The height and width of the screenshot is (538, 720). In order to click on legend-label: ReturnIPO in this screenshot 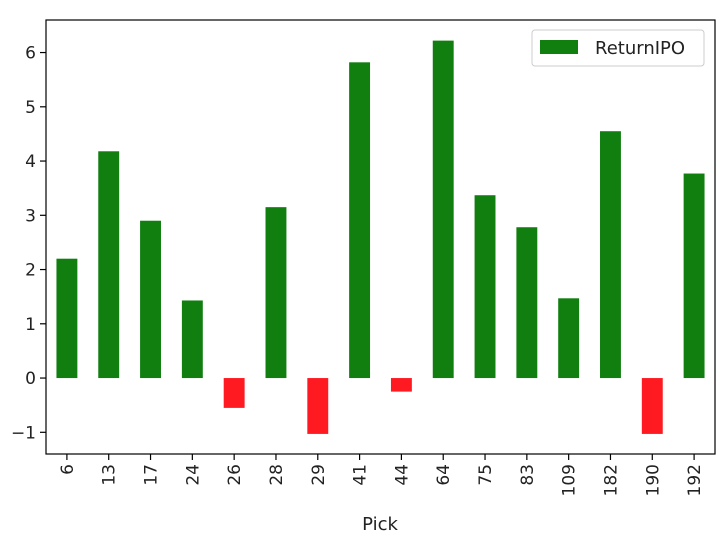, I will do `click(640, 48)`.